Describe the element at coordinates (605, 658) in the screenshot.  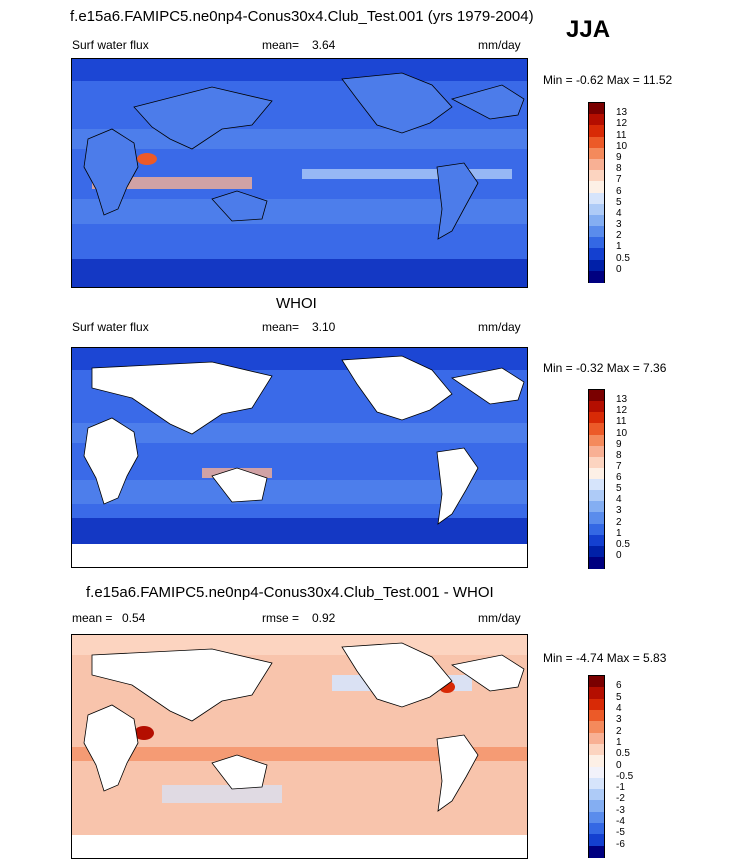
I see `minmax-label: Min = -4.74 Max = 5.83` at that location.